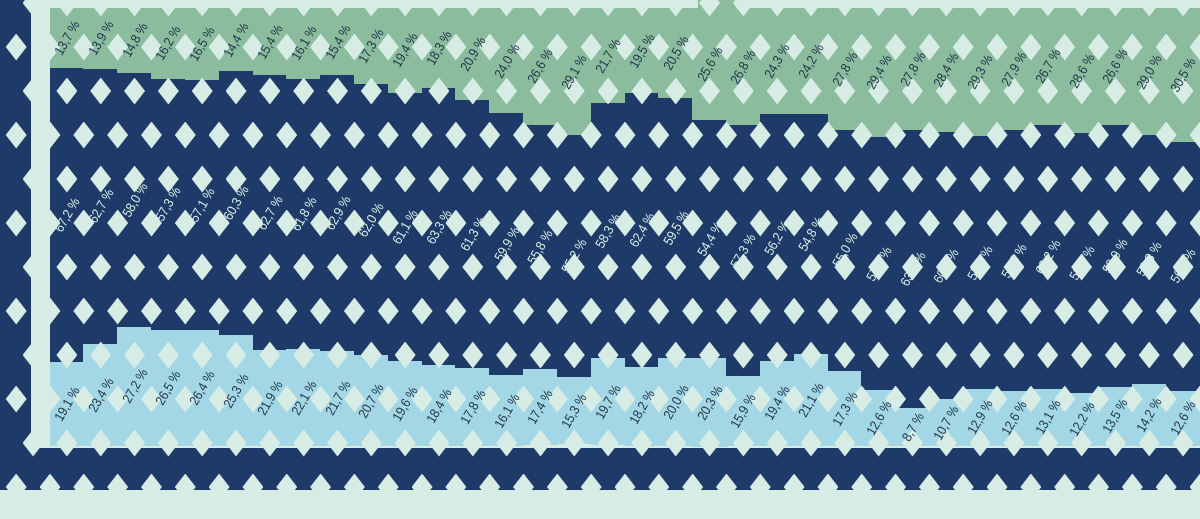 The height and width of the screenshot is (519, 1200). I want to click on segment-value-label: 26,5 %, so click(168, 388).